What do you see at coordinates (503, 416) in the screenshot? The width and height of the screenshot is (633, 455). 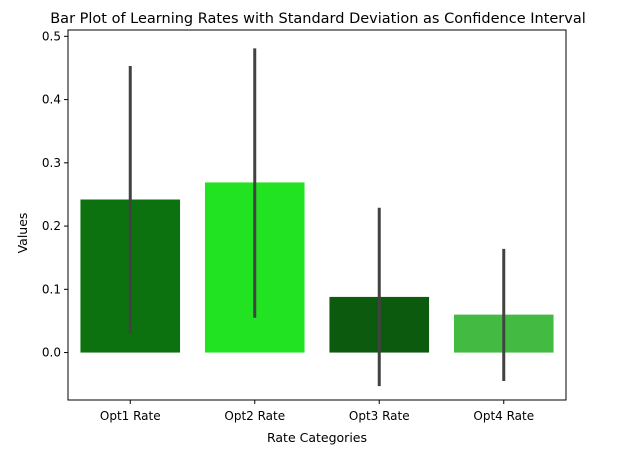 I see `x-tick-label: Opt4 Rate` at bounding box center [503, 416].